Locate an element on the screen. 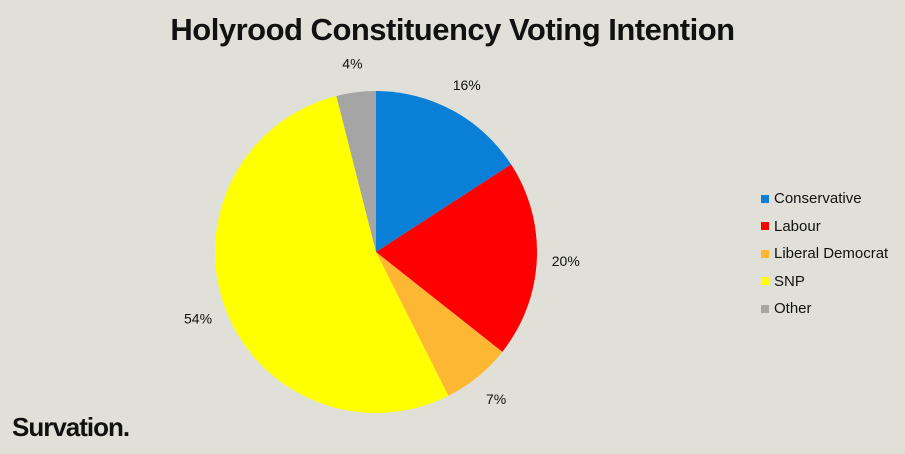 This screenshot has width=905, height=454. legend-label: Conservative is located at coordinates (818, 199).